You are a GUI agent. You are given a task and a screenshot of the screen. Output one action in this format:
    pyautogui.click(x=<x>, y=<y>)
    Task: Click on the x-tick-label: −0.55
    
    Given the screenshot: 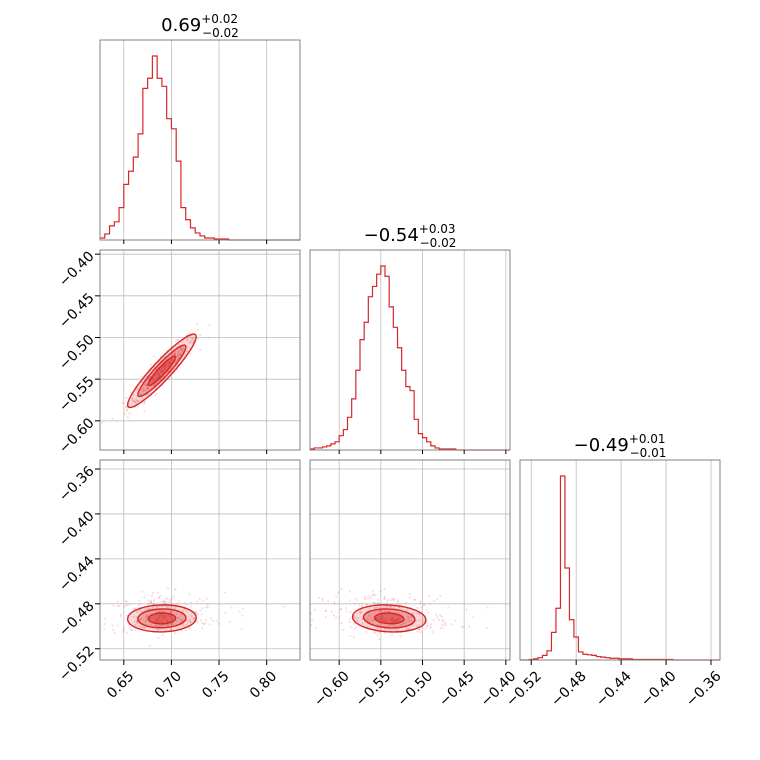 What is the action you would take?
    pyautogui.click(x=374, y=689)
    